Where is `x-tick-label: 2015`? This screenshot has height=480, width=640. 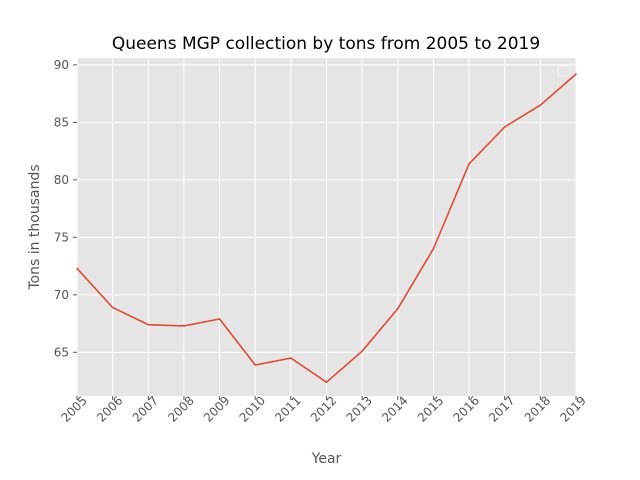 x-tick-label: 2015 is located at coordinates (430, 408).